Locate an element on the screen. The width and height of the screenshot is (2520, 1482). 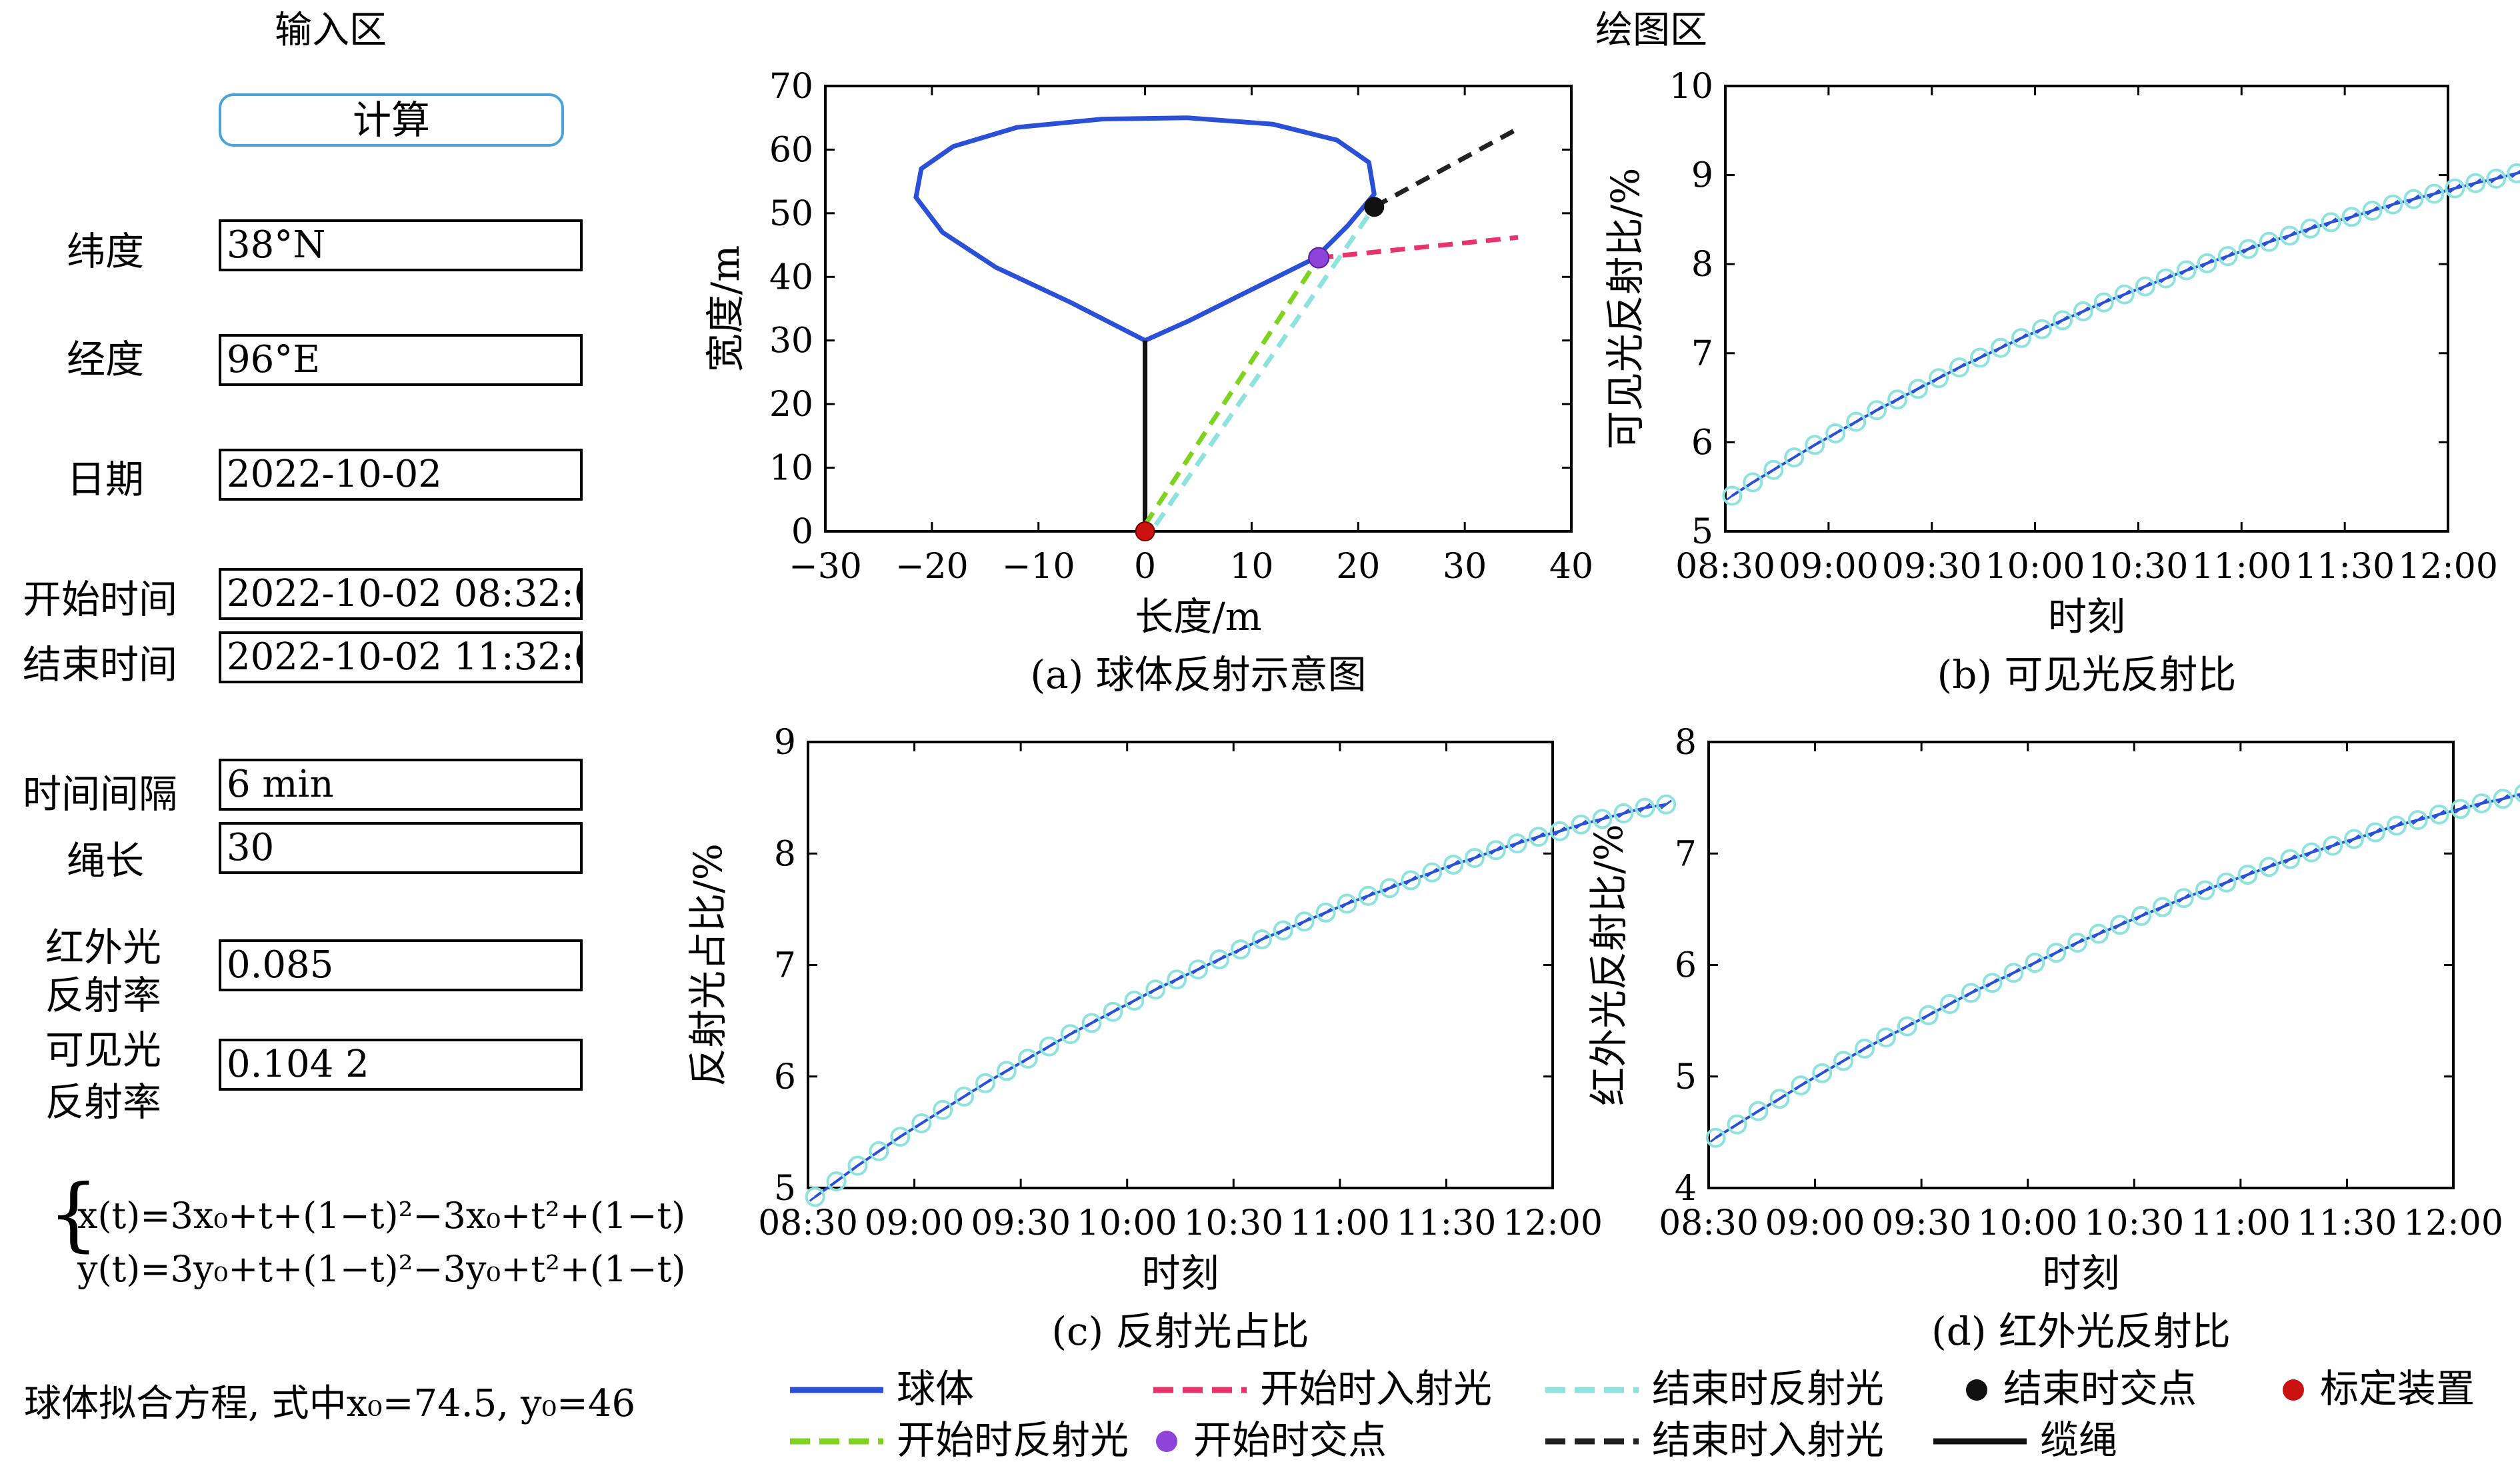
legend-item-3: 结束时交点 is located at coordinates (2081, 1388).